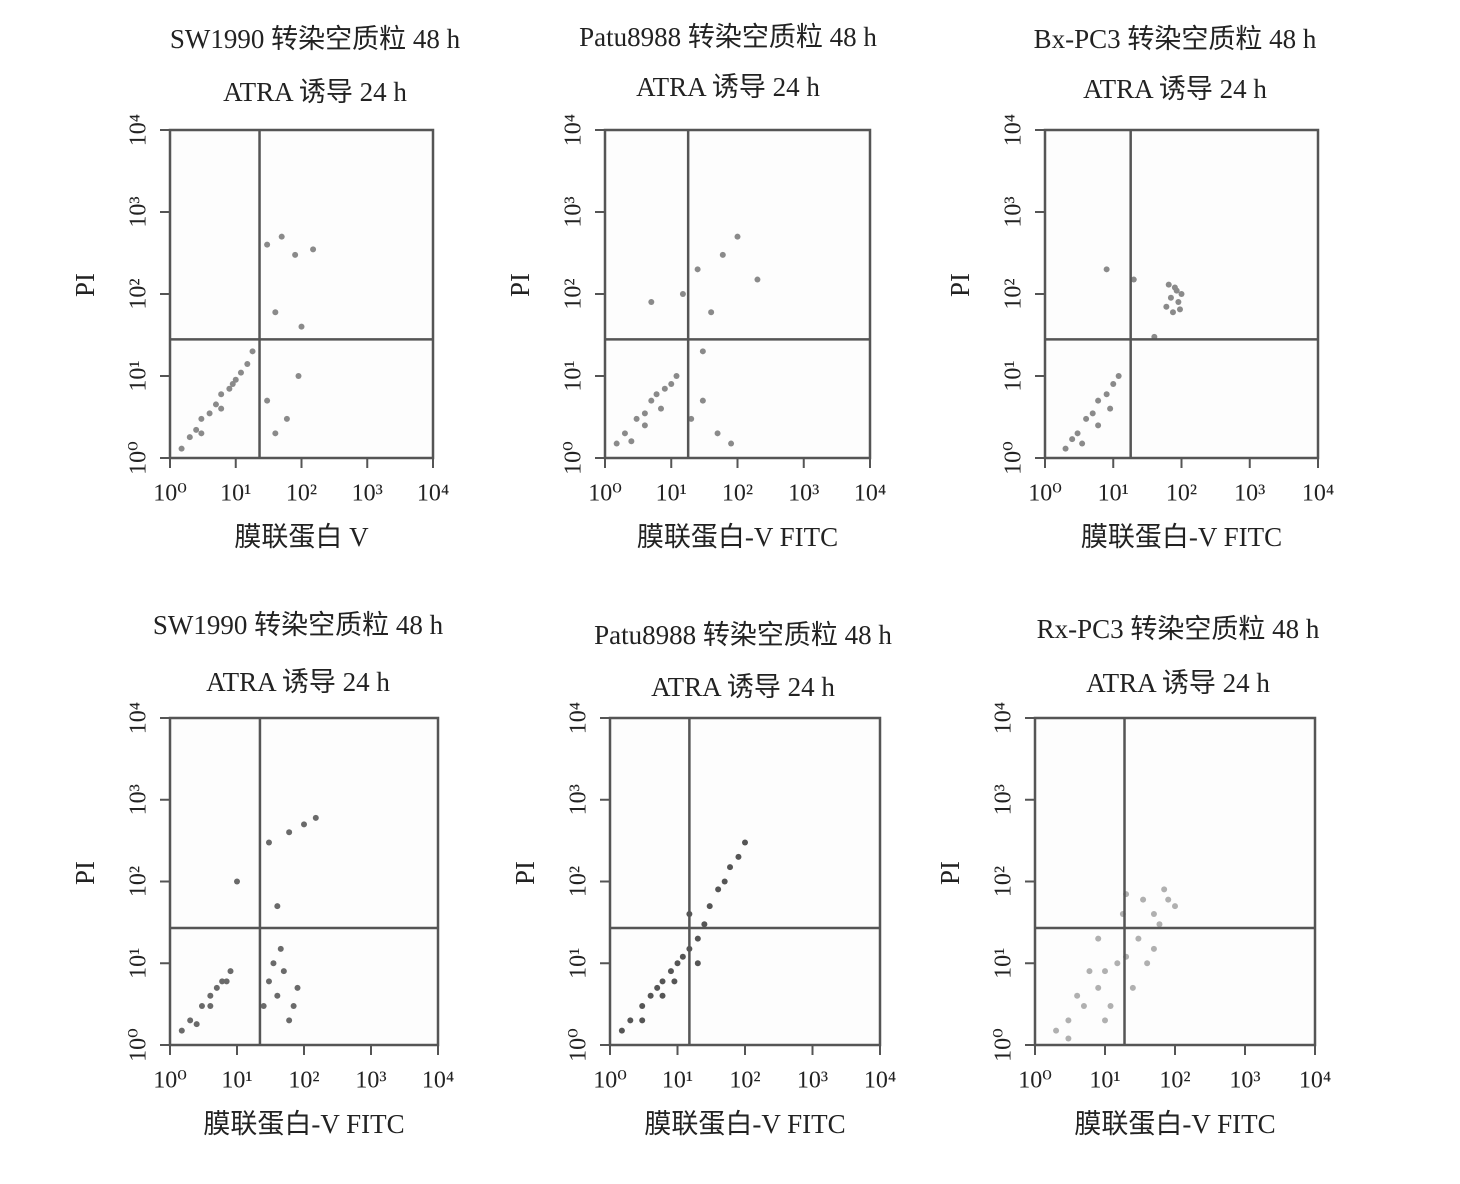 This screenshot has width=1460, height=1184. I want to click on chart-title: Patu8988 转染空质粒 48 h, so click(728, 37).